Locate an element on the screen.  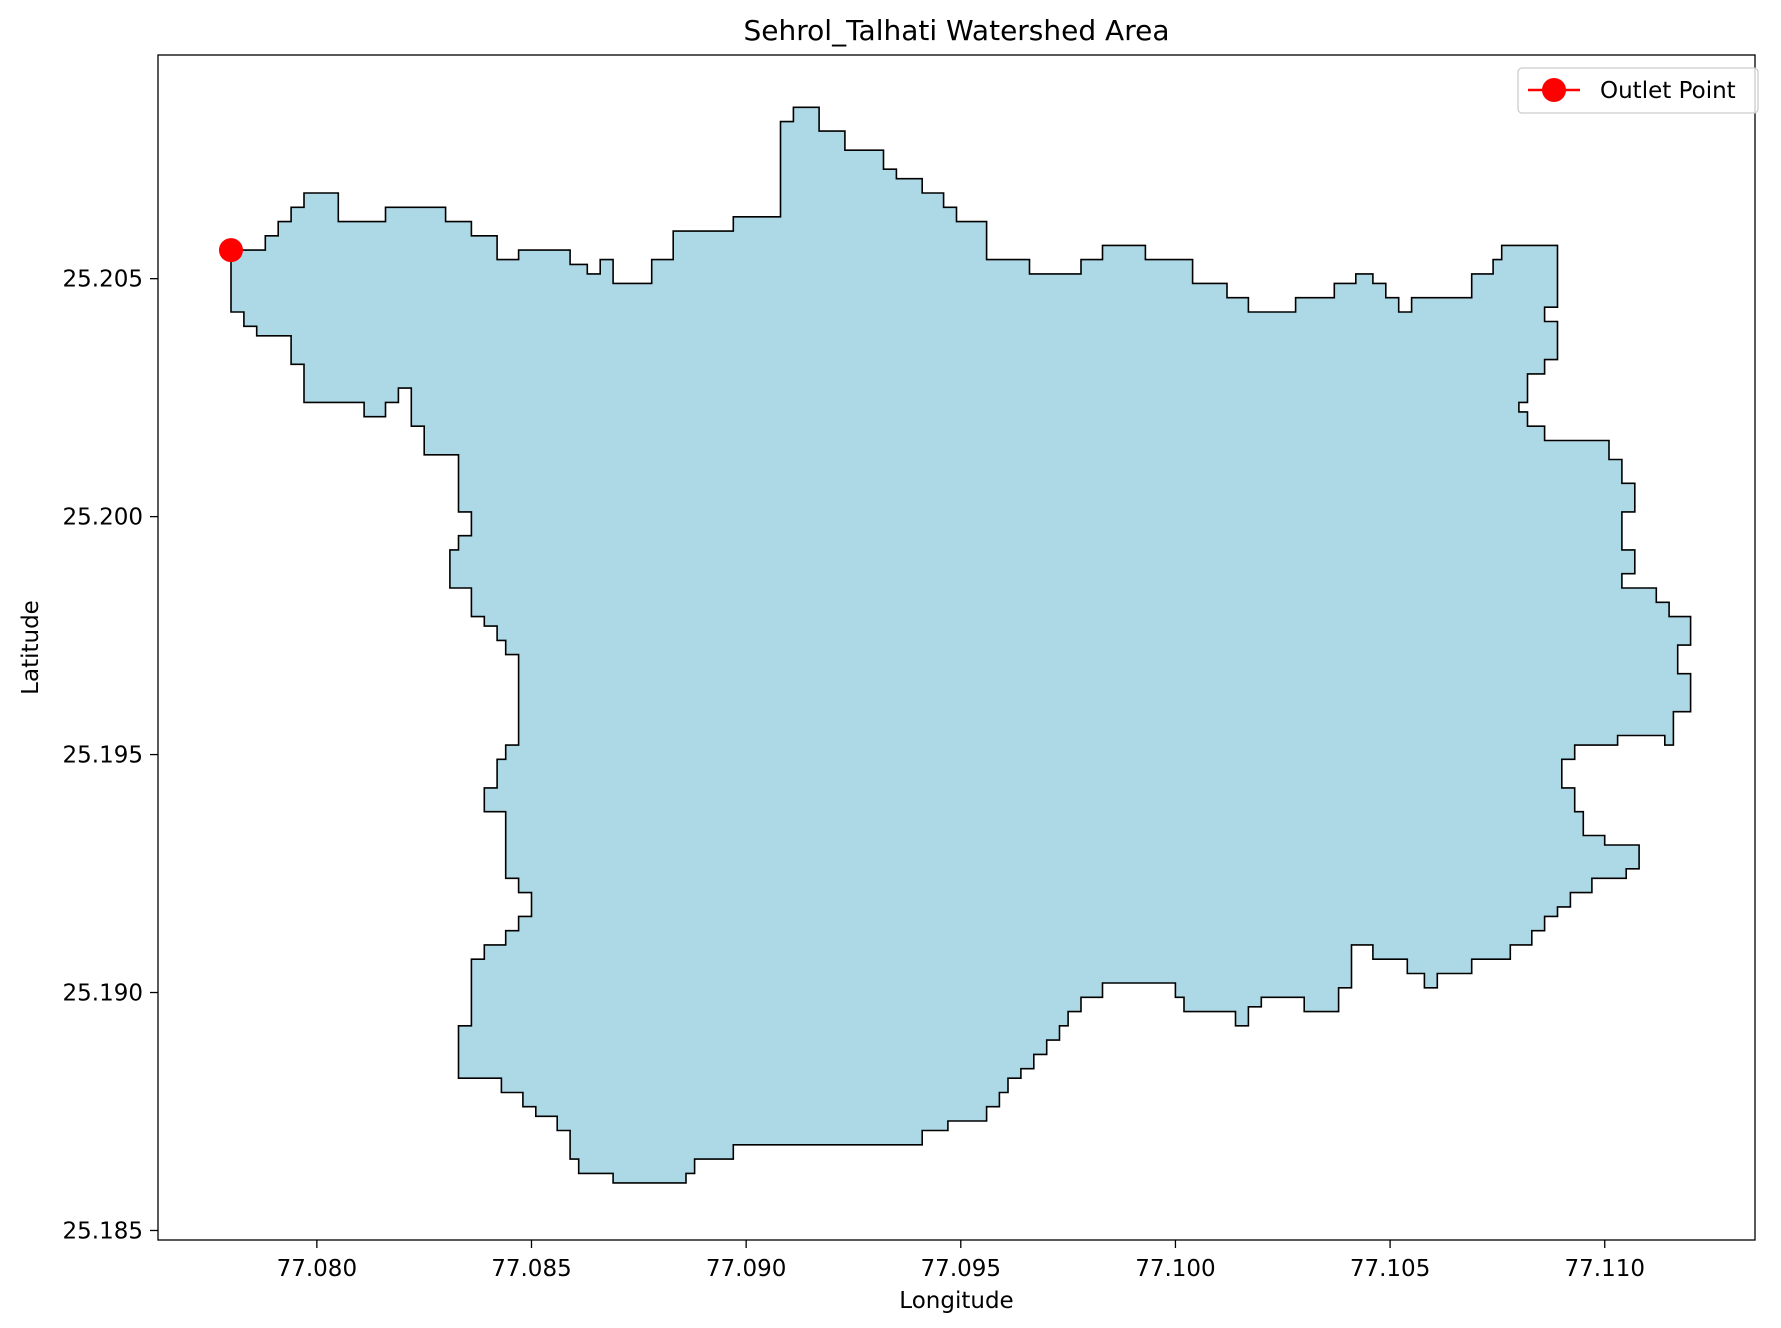
x-tick-label: 77.080 is located at coordinates (317, 1269).